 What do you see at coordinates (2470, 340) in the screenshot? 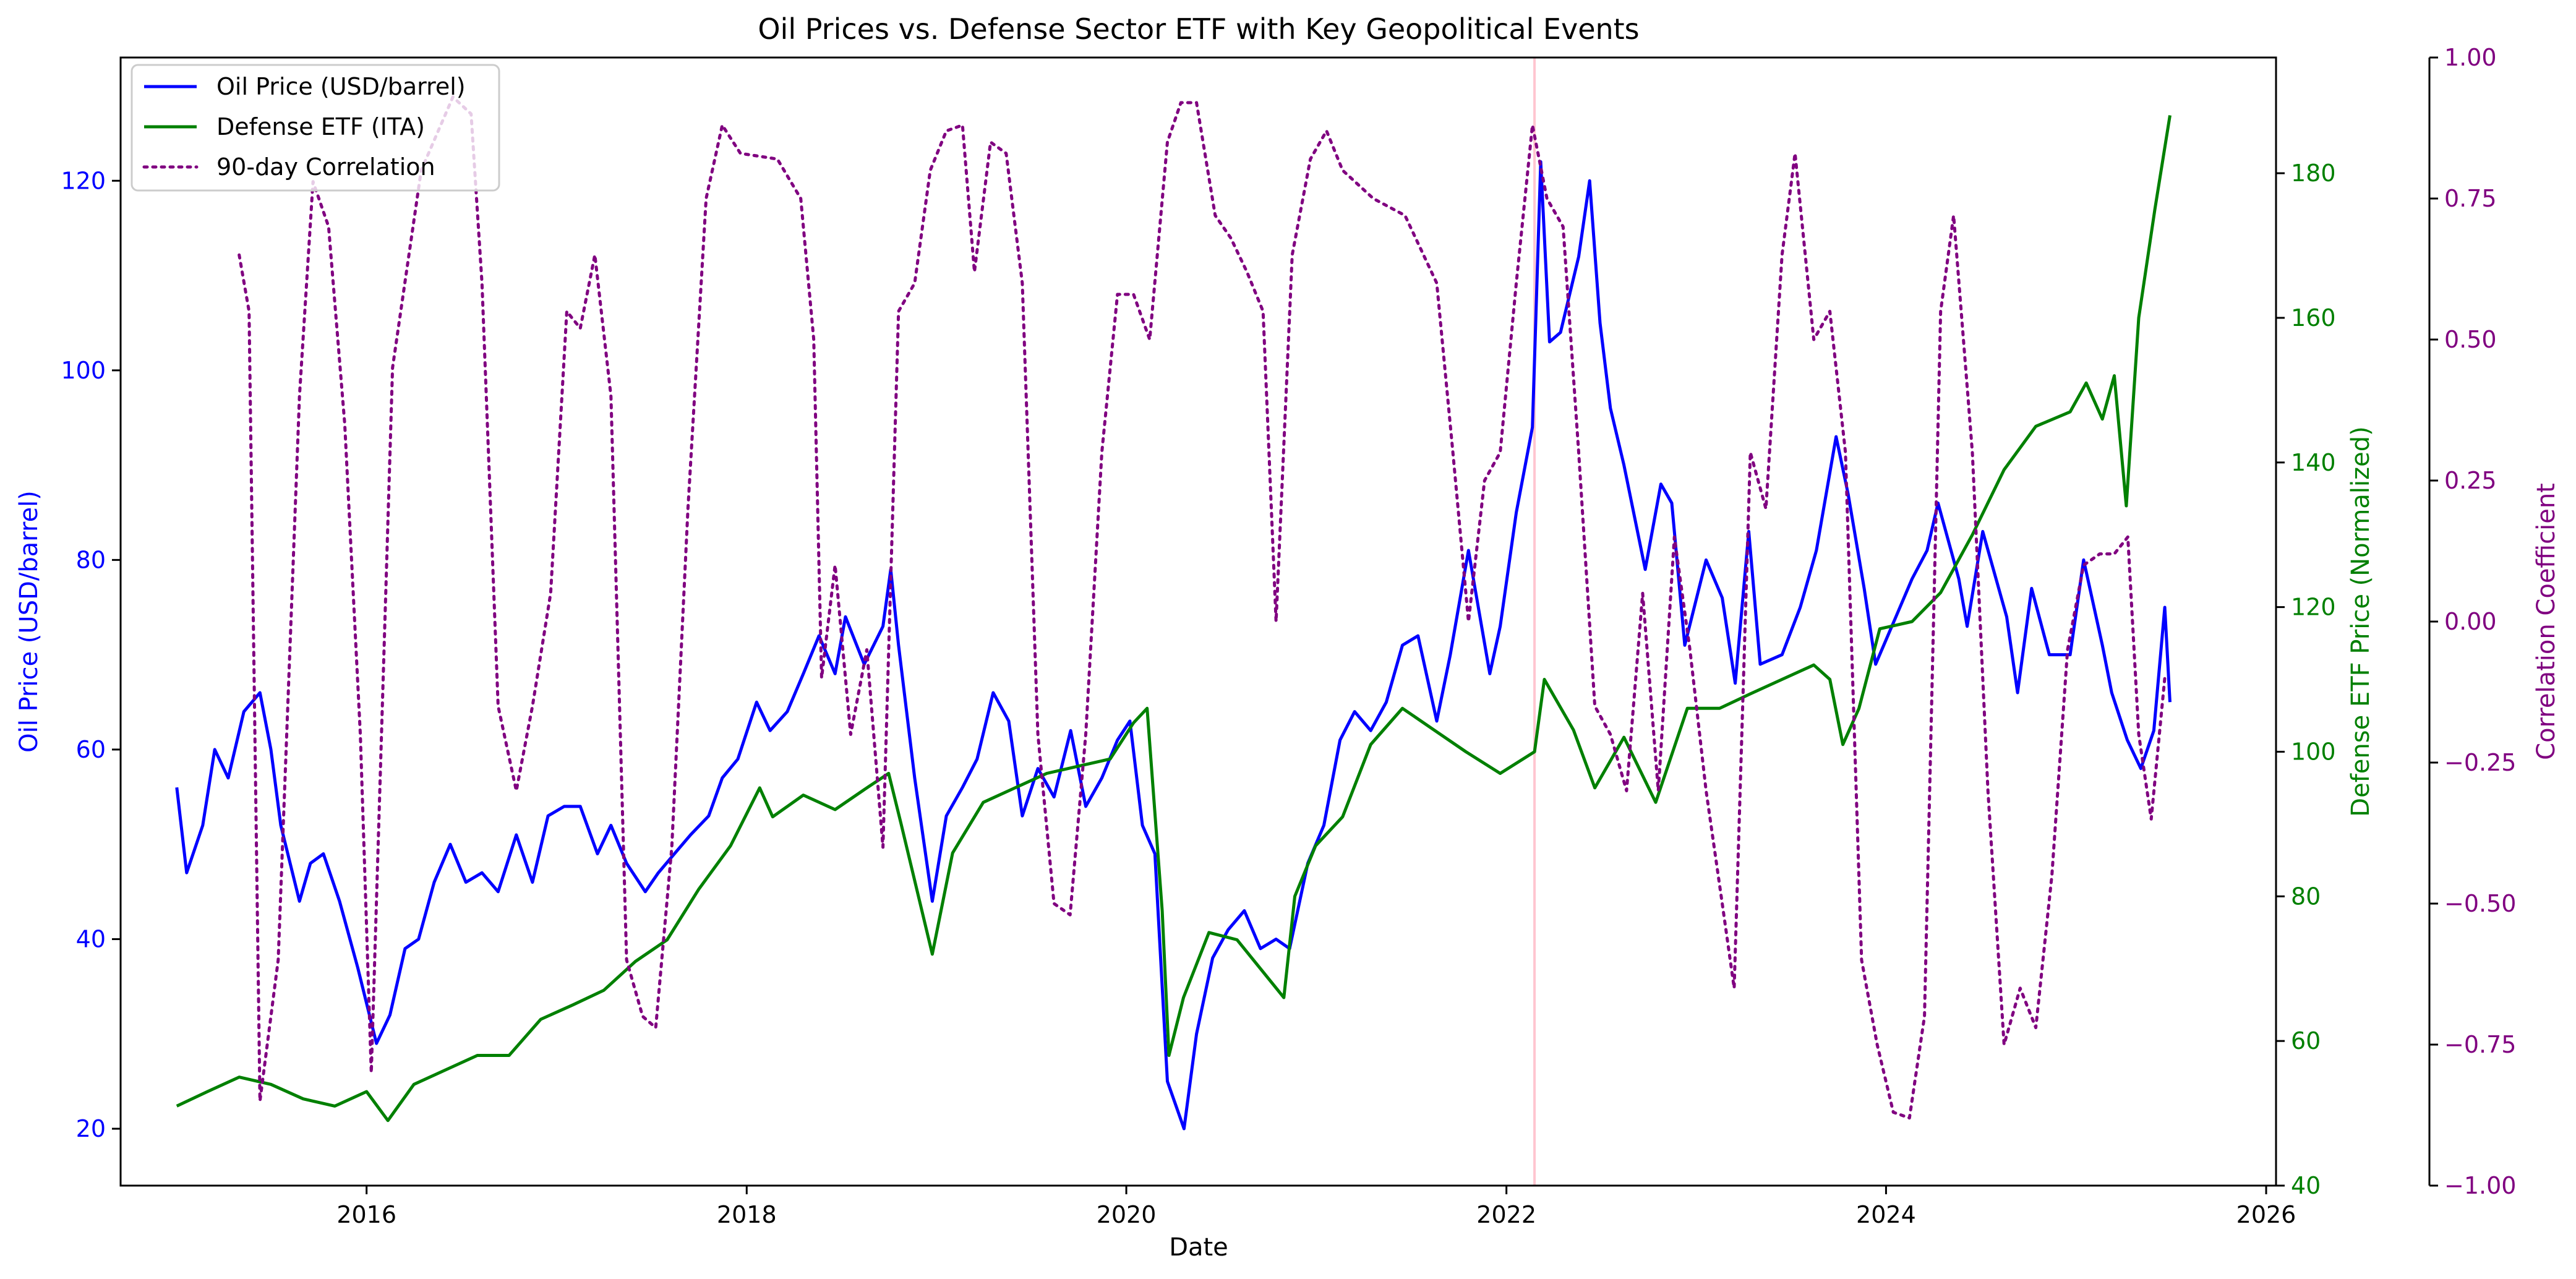
I see `correlation-tick-label-6: 0.50` at bounding box center [2470, 340].